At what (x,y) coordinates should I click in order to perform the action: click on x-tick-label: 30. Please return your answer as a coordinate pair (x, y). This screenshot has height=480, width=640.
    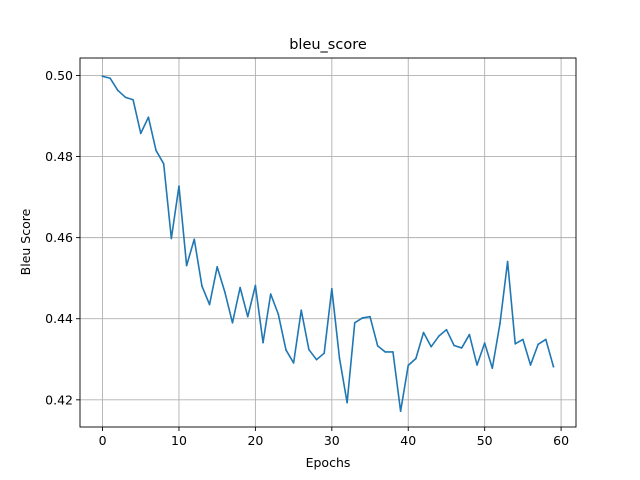
    Looking at the image, I should click on (332, 440).